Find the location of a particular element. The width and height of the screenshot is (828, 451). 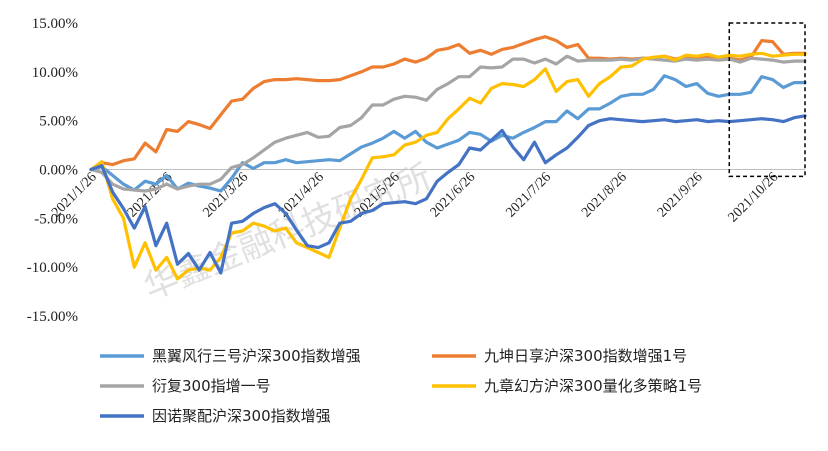

highlight-box is located at coordinates (767, 100).